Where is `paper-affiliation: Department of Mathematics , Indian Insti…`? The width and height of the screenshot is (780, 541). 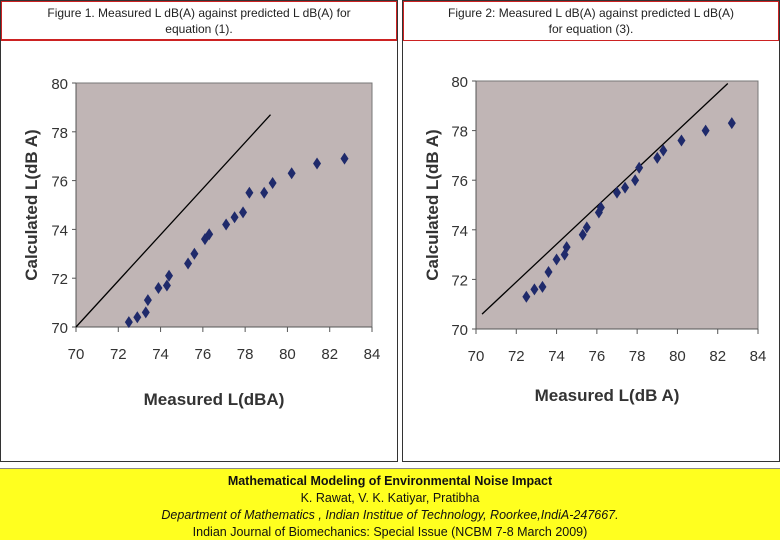 paper-affiliation: Department of Mathematics , Indian Insti… is located at coordinates (390, 515).